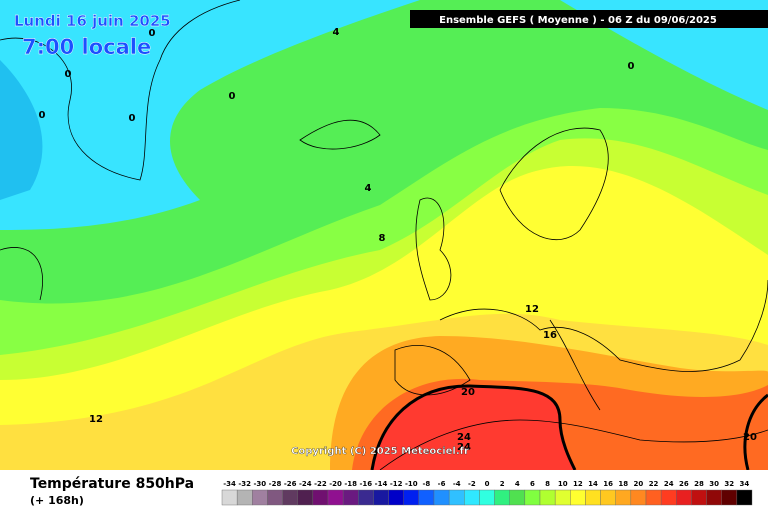 The width and height of the screenshot is (768, 512). What do you see at coordinates (92, 21) in the screenshot?
I see `valid-date: Lundi 16 juin 2025` at bounding box center [92, 21].